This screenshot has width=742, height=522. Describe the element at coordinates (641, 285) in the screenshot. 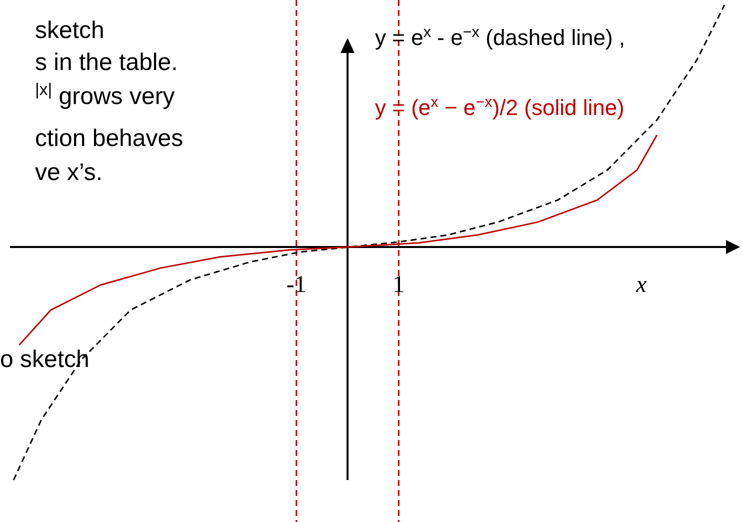

I see `x-axis-title: x` at that location.